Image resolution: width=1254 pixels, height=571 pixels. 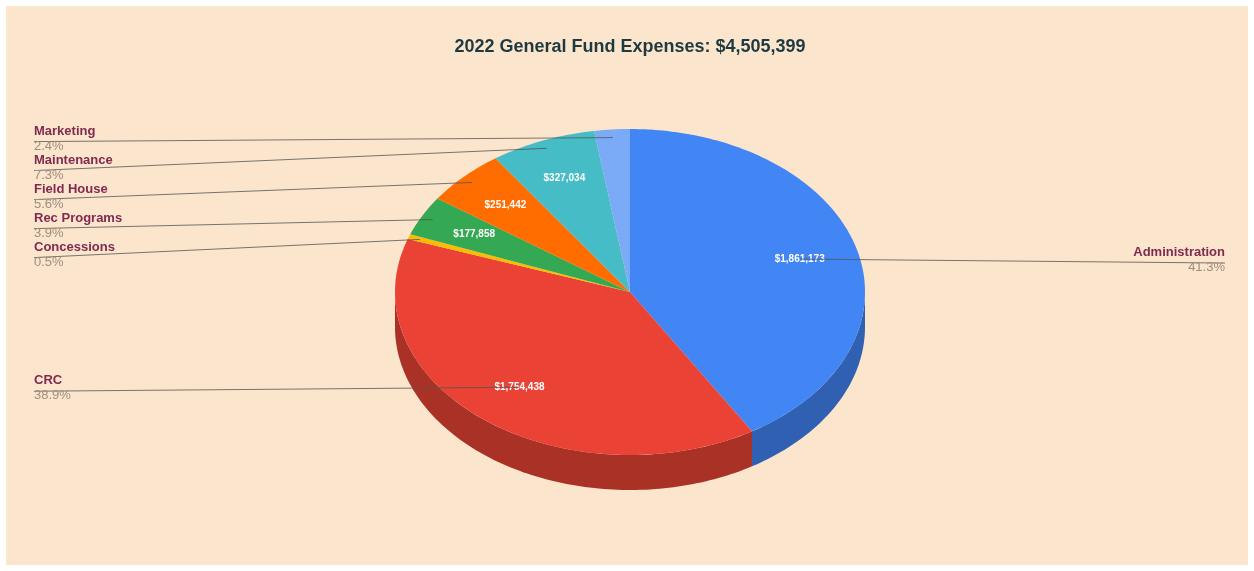 What do you see at coordinates (474, 234) in the screenshot?
I see `data-label: $177,858` at bounding box center [474, 234].